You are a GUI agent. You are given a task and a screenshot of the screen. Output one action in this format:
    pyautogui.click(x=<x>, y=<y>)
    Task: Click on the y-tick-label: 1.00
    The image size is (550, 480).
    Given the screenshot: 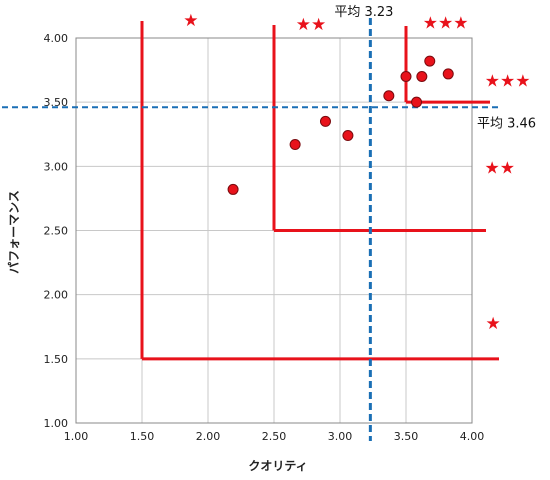 What is the action you would take?
    pyautogui.click(x=56, y=423)
    